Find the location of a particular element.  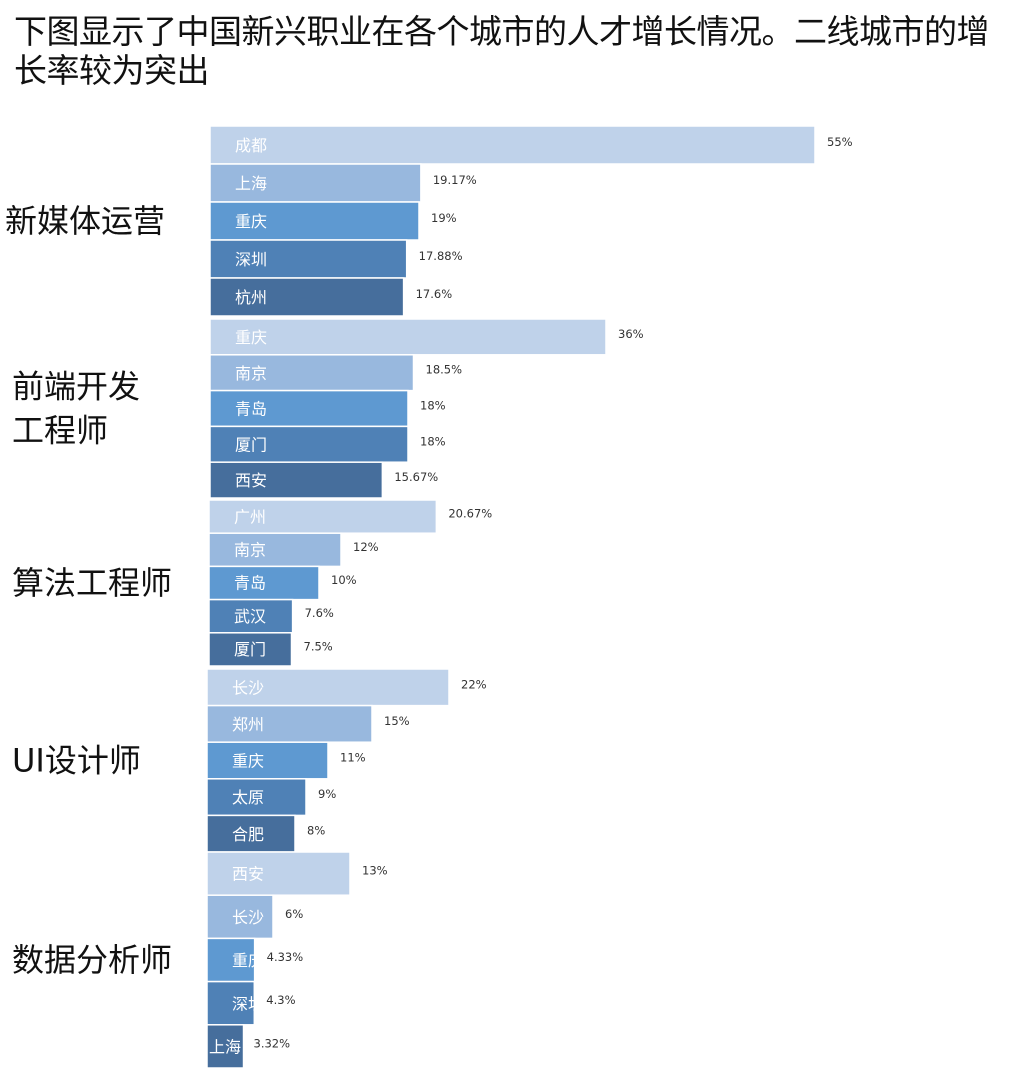

city-label: 太原 is located at coordinates (248, 797).